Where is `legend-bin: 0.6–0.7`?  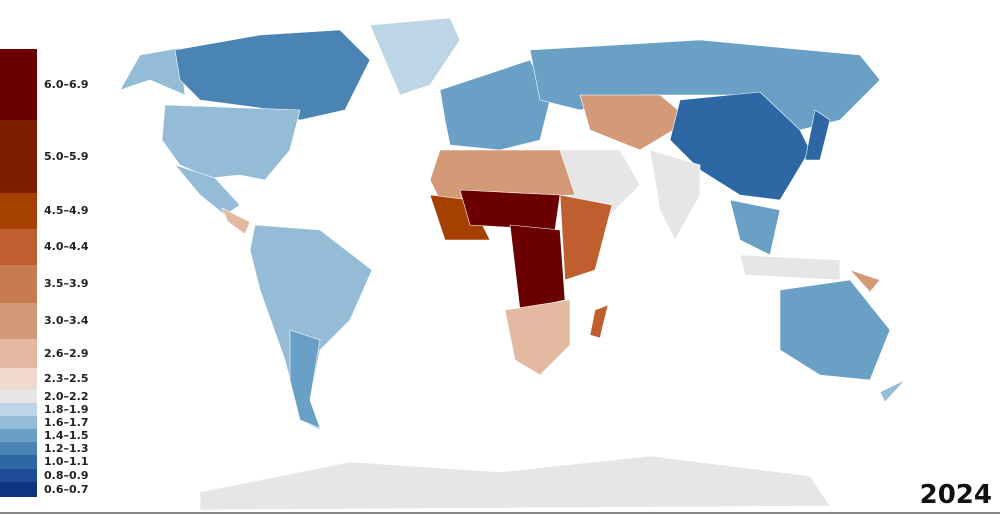 legend-bin: 0.6–0.7 is located at coordinates (70, 489).